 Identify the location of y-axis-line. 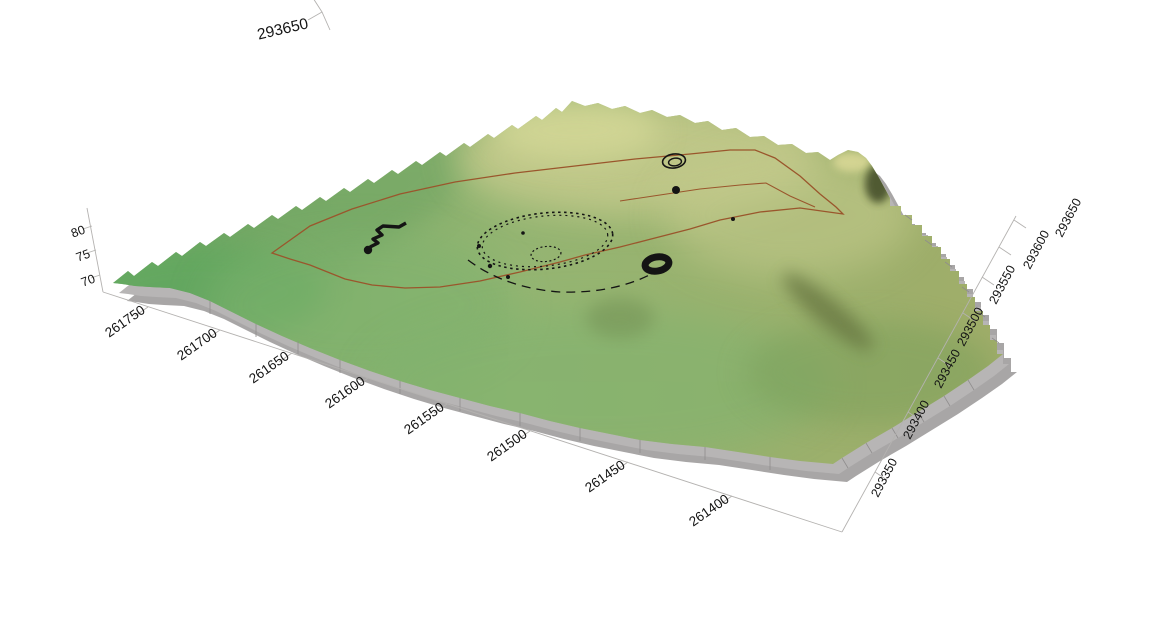
(929, 374).